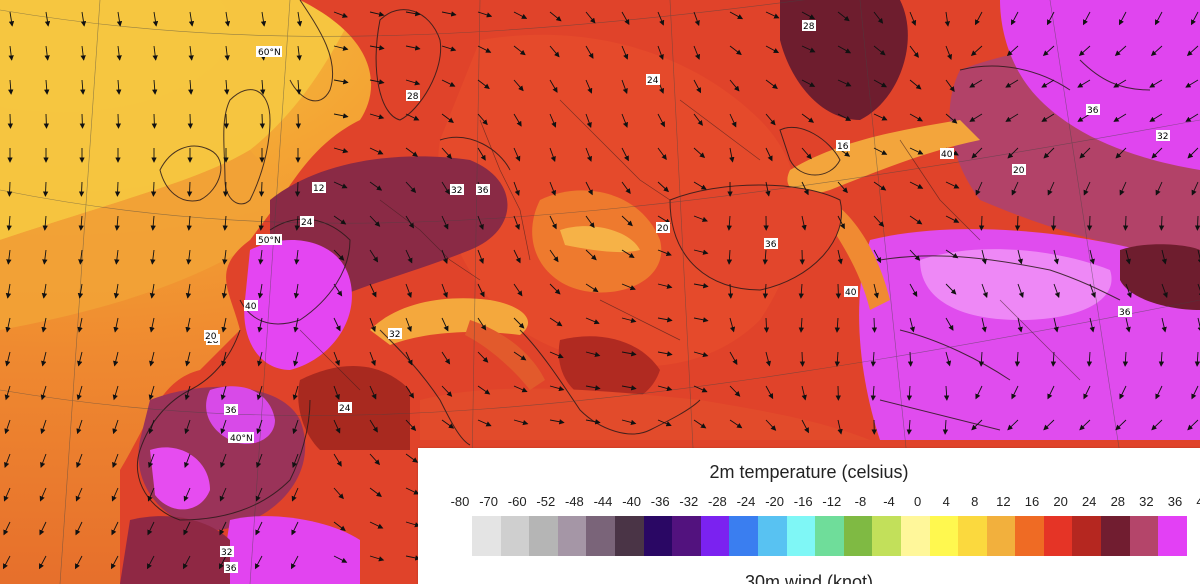  Describe the element at coordinates (645, 414) in the screenshot. I see `mediterranean` at that location.